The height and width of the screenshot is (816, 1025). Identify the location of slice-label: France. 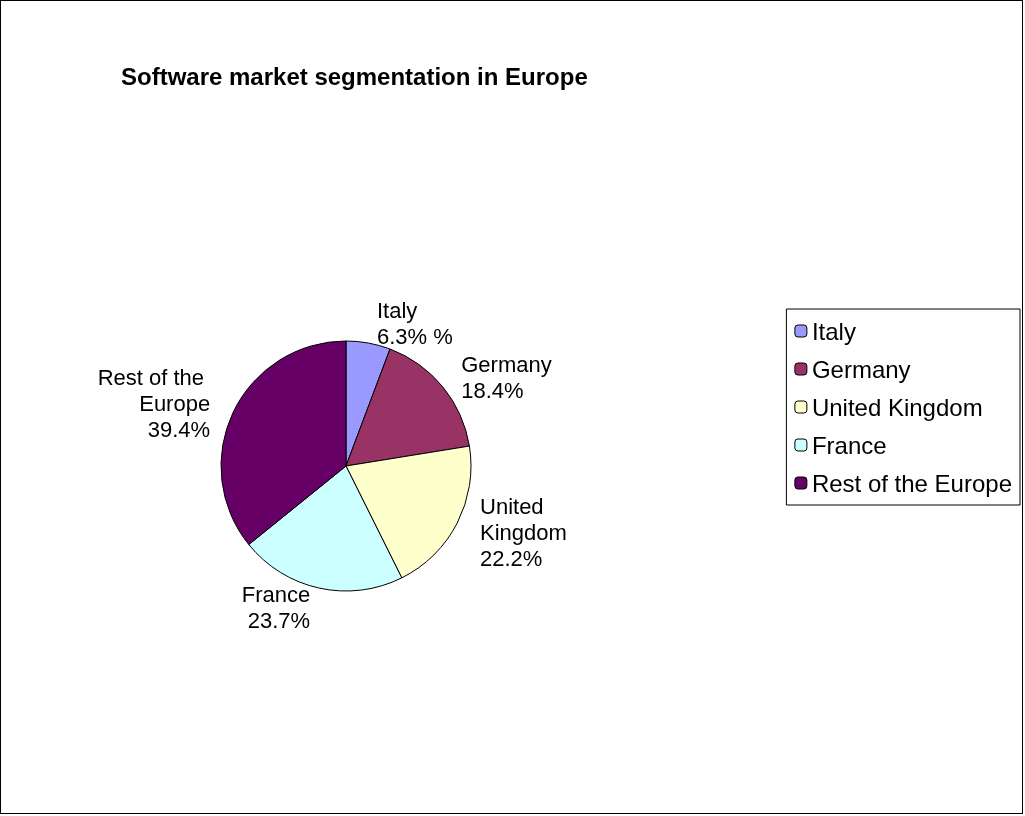
(276, 595).